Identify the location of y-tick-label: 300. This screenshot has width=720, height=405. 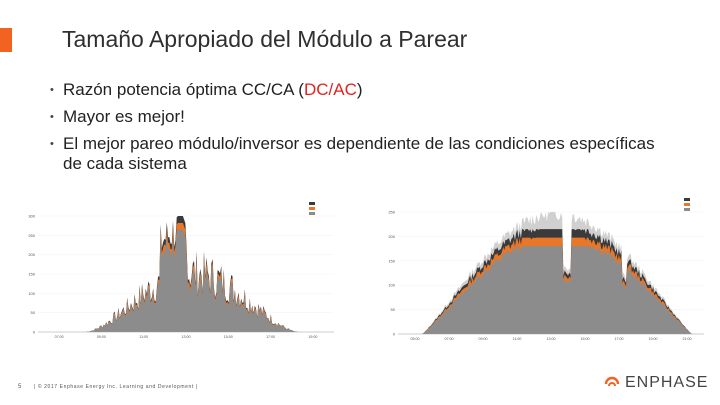
(31, 216).